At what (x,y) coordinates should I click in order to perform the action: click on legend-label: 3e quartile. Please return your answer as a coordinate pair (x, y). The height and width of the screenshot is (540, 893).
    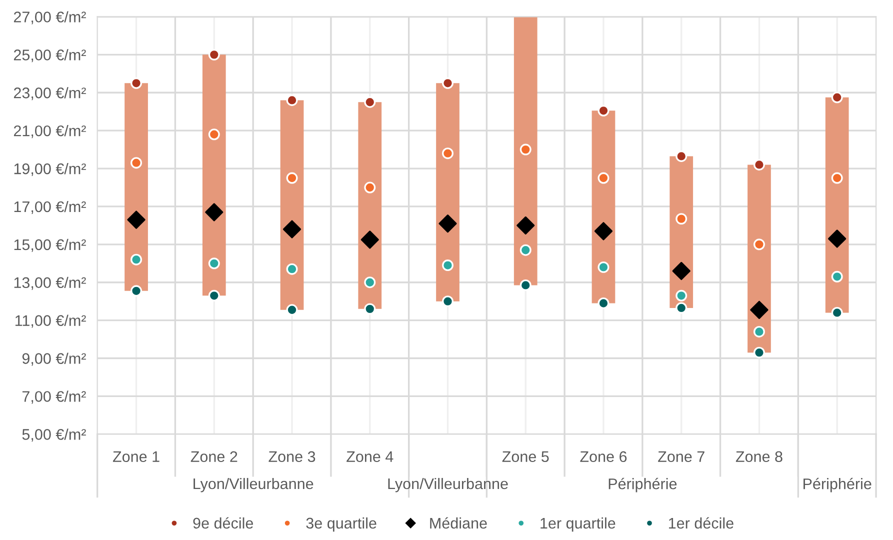
    Looking at the image, I should click on (341, 524).